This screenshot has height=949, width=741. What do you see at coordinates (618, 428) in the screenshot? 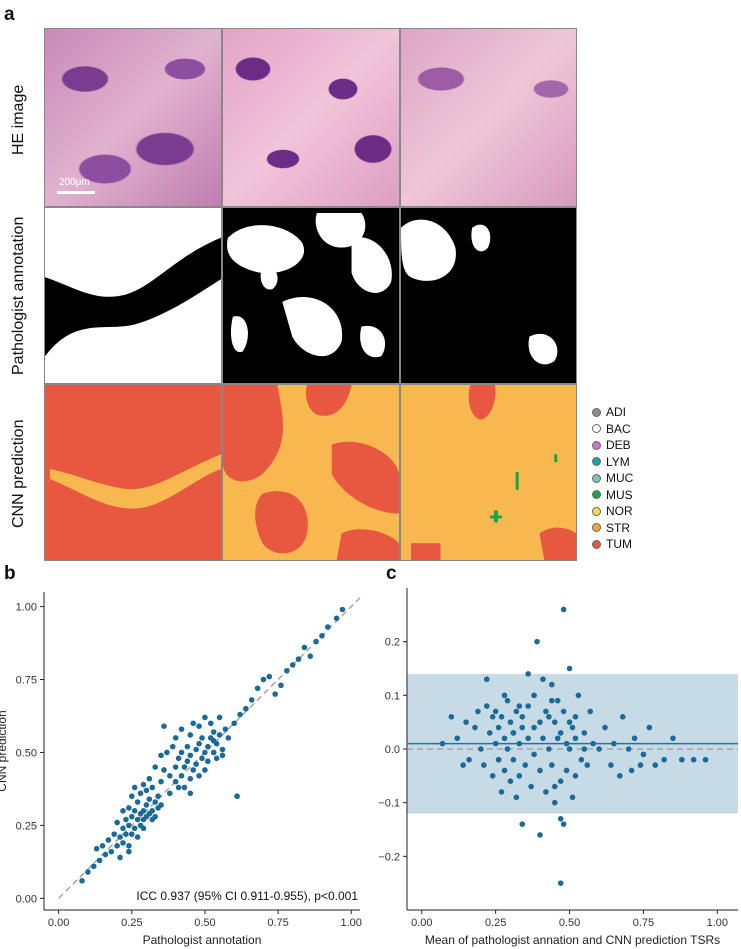
I see `legend-label: BAC` at bounding box center [618, 428].